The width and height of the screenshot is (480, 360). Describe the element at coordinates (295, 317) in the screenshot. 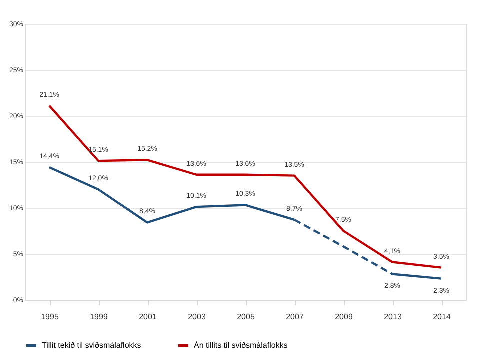

I see `x-tick-label: 2007` at that location.